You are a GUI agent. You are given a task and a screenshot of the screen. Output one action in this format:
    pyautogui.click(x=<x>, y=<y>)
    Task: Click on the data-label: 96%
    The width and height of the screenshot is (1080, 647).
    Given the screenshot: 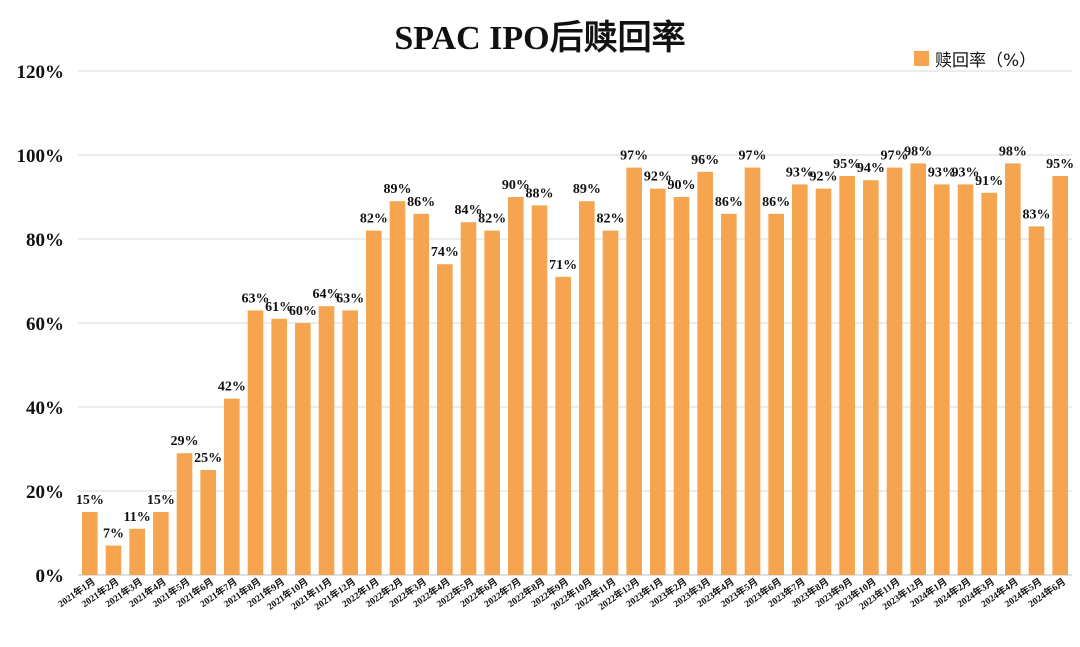 What is the action you would take?
    pyautogui.click(x=705, y=160)
    